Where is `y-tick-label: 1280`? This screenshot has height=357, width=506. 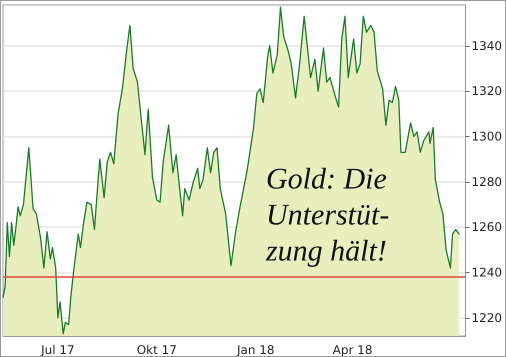 y-tick-label: 1280 is located at coordinates (486, 181).